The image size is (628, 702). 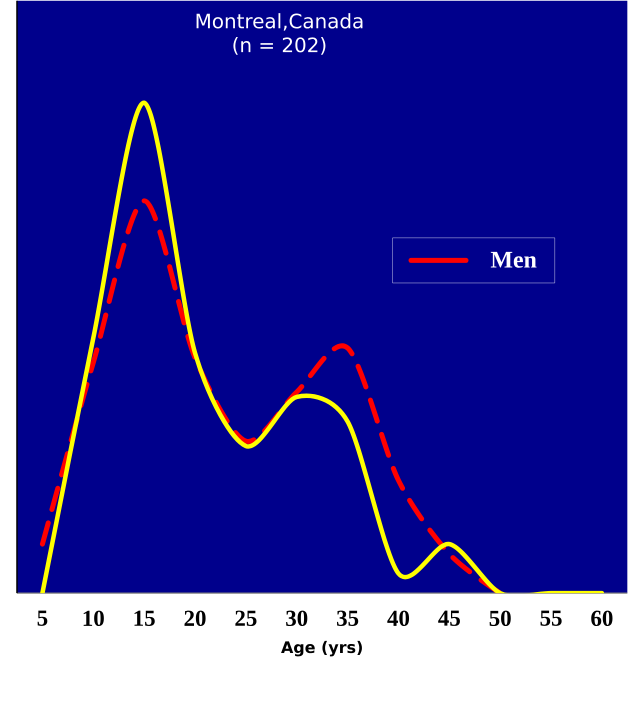 I want to click on x-tick-label: 55, so click(x=551, y=618).